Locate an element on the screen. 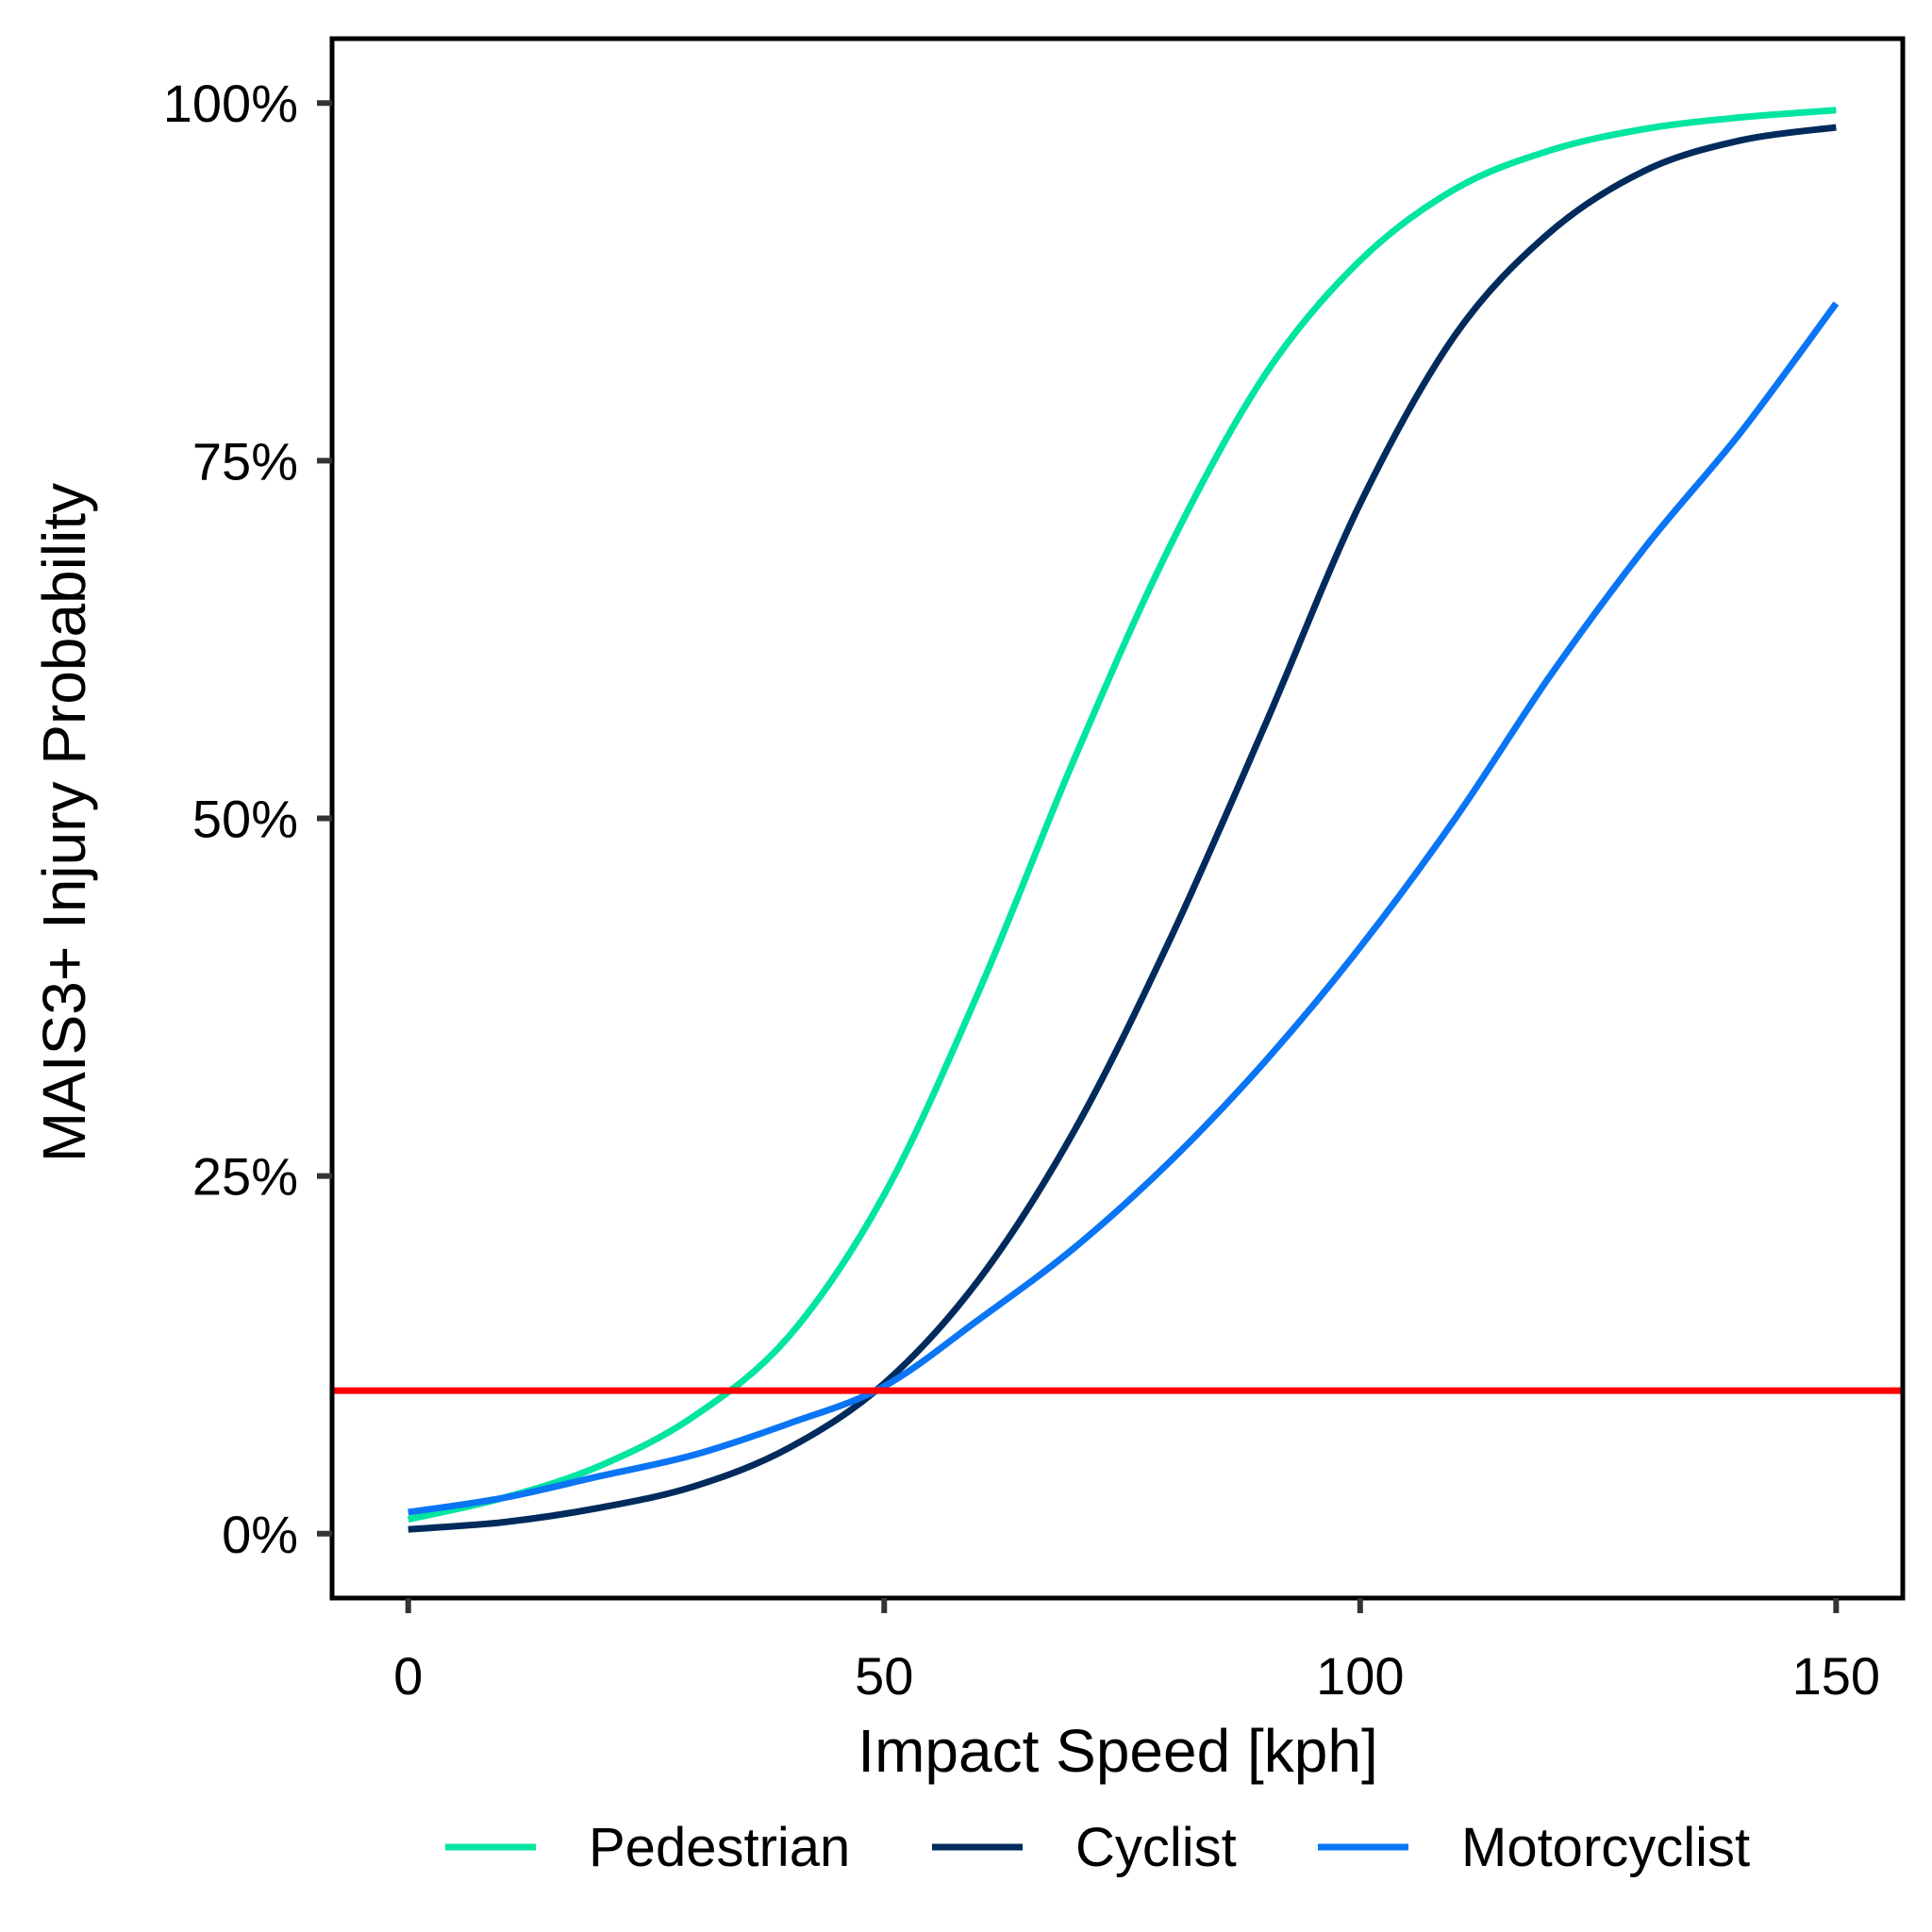  y-tick-label: 100% is located at coordinates (231, 104).